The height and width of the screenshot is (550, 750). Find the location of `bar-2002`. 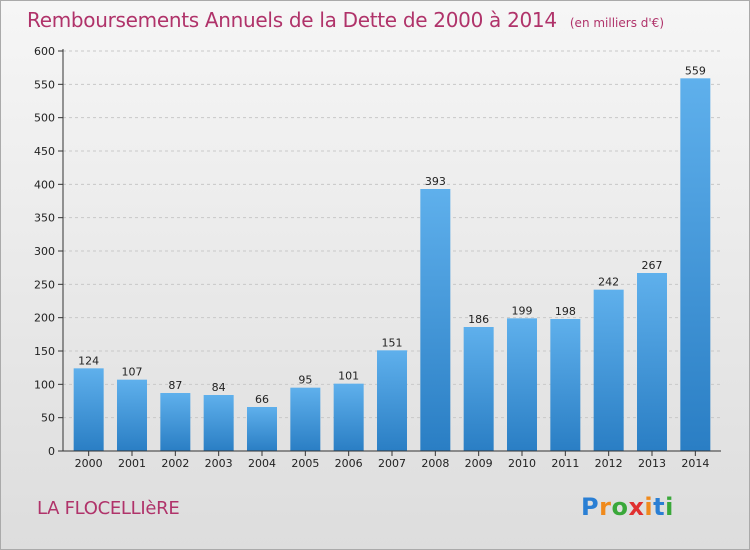

bar-2002 is located at coordinates (175, 422).